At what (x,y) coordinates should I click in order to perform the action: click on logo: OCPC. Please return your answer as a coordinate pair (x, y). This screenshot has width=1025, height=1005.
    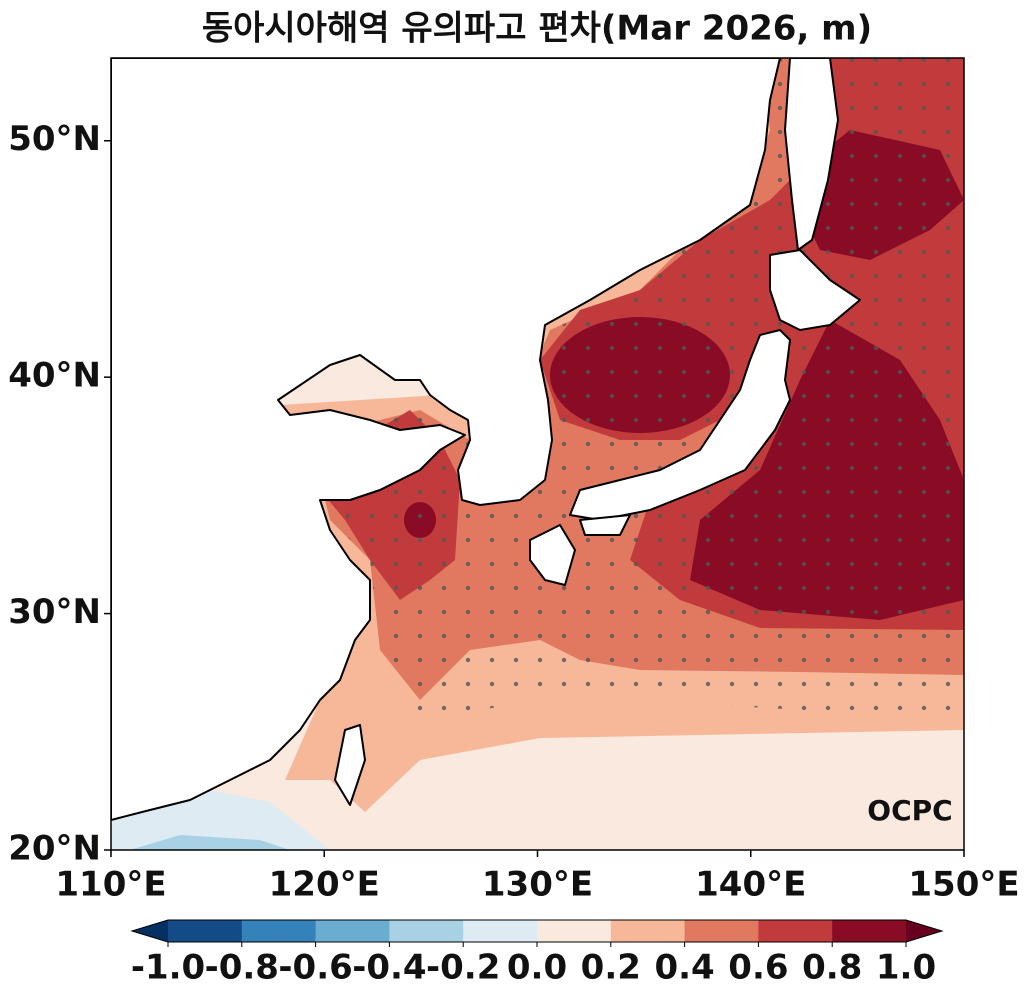
    Looking at the image, I should click on (909, 810).